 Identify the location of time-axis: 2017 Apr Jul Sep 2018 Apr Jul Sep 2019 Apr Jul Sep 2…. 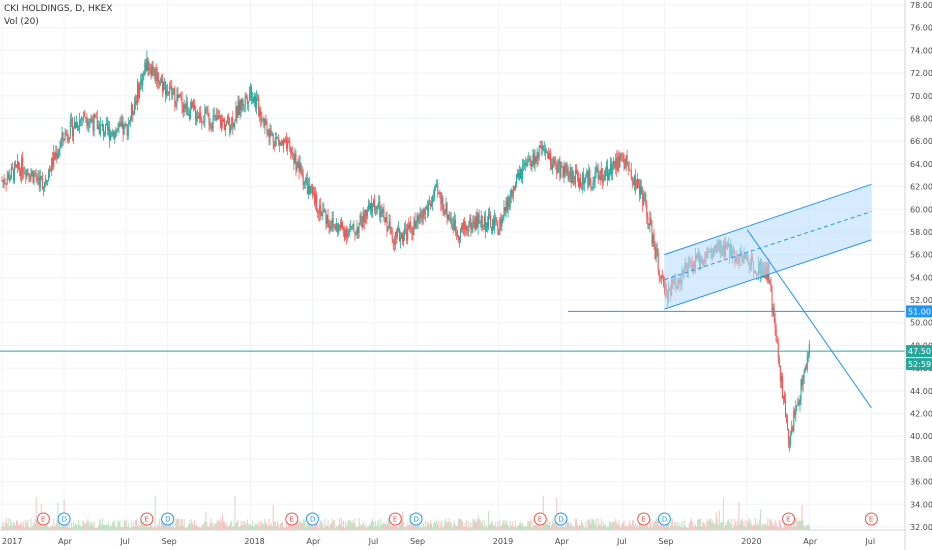
(452, 537).